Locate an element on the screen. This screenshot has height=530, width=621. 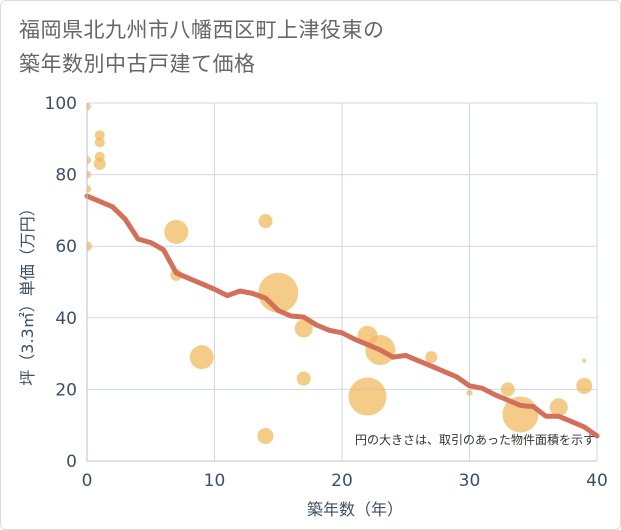
chart-title-line-1: 福岡県北九州市八幡西区町上津役東の is located at coordinates (202, 30).